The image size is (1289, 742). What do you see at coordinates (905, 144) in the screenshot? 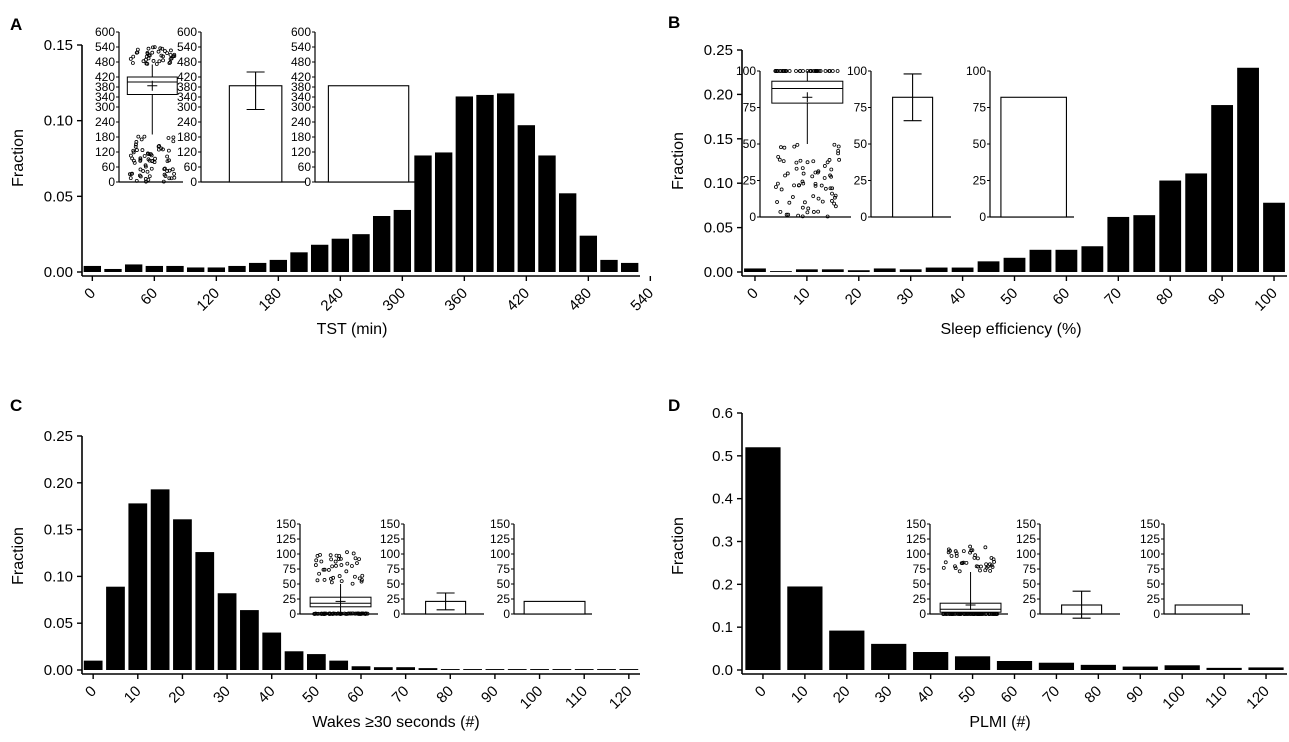
I see `panel-b-insets: 0 25 50 75 100 0 25 50 75 100 0 25 50 75 100` at bounding box center [905, 144].